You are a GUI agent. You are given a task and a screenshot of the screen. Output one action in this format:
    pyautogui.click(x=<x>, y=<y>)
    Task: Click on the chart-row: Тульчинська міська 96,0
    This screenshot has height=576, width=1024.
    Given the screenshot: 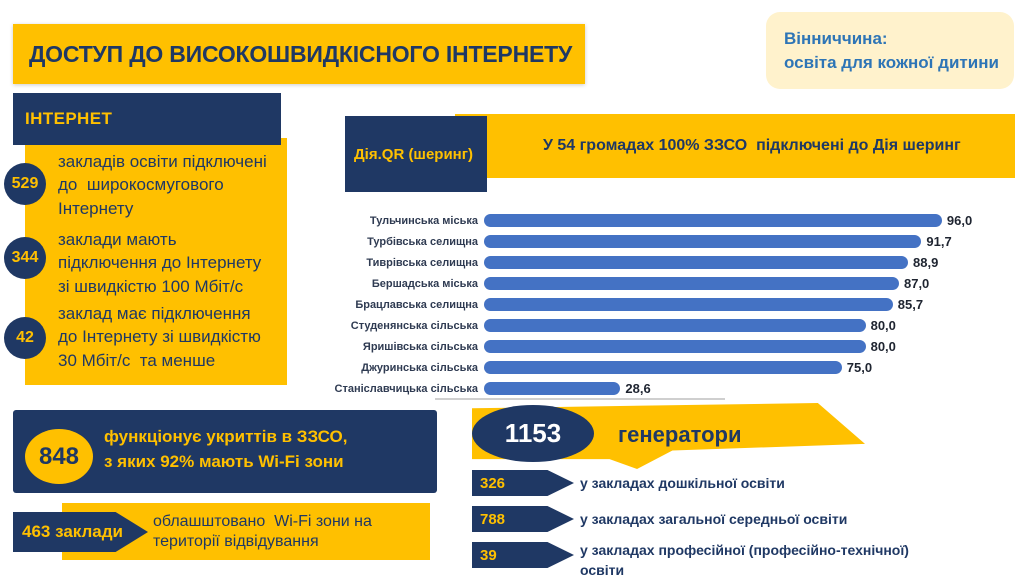 What is the action you would take?
    pyautogui.click(x=673, y=220)
    